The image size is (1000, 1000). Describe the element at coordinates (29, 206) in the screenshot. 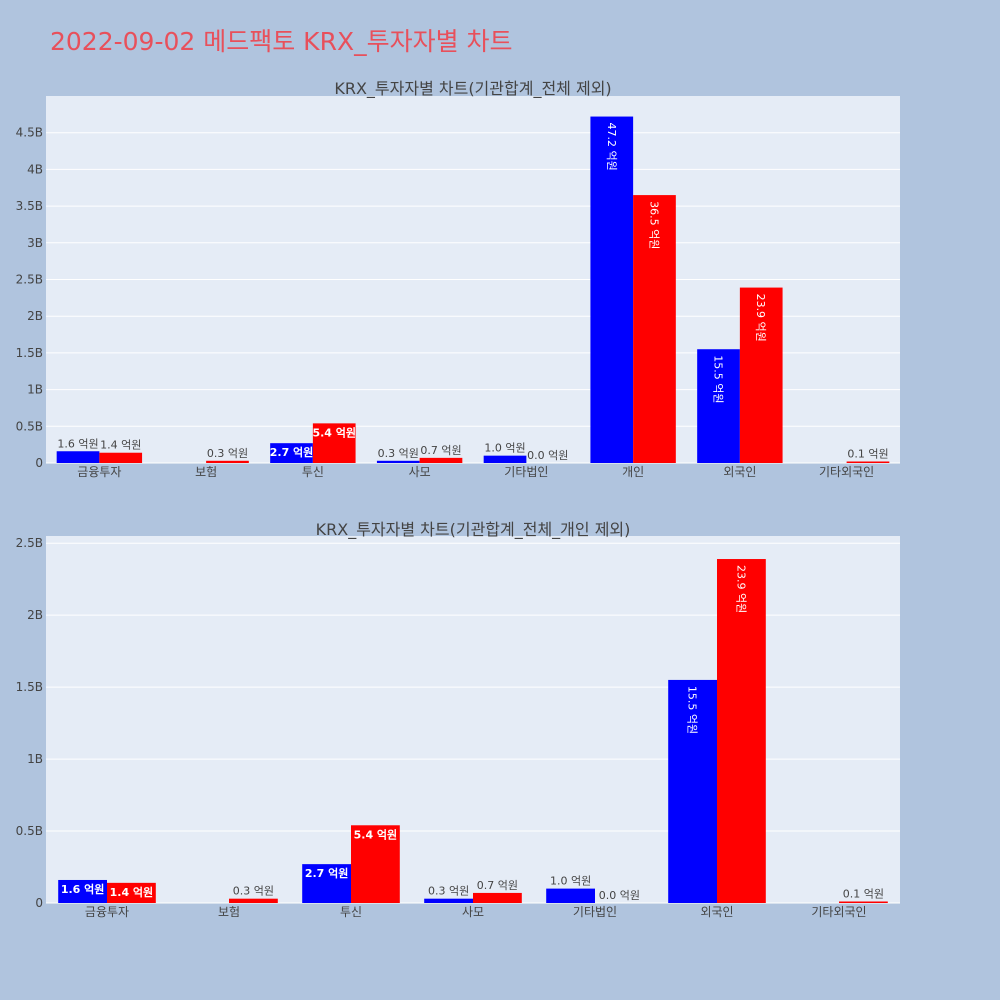

I see `y-tick-label: 3.5B` at that location.